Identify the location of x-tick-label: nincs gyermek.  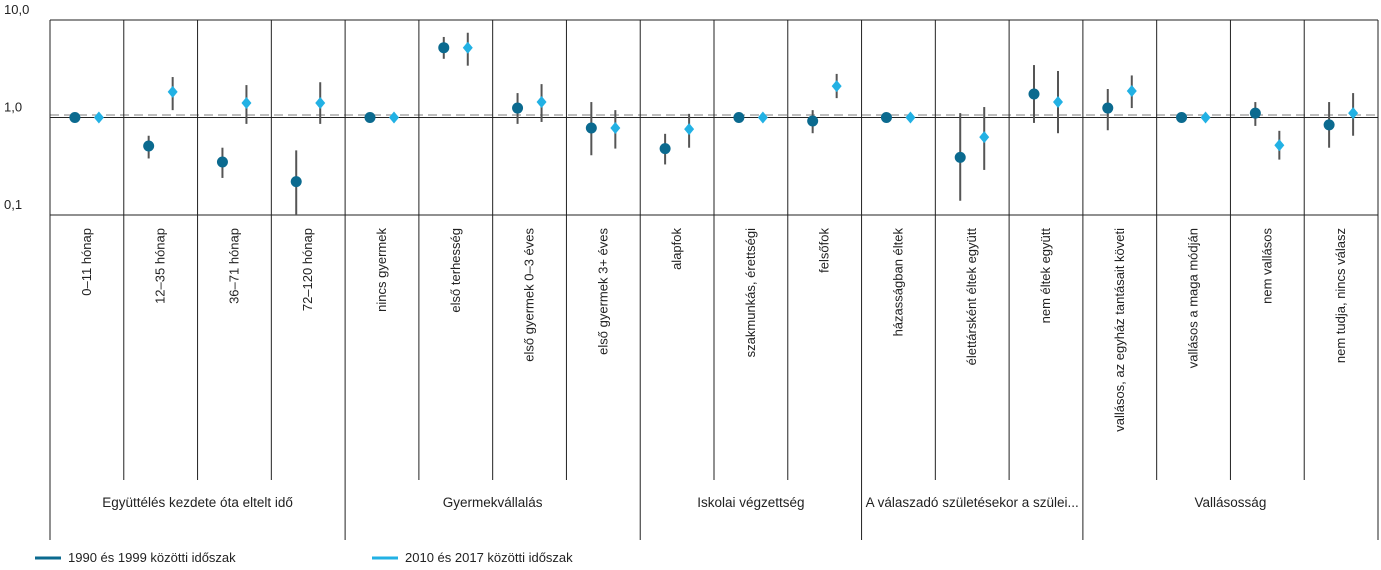
(381, 270).